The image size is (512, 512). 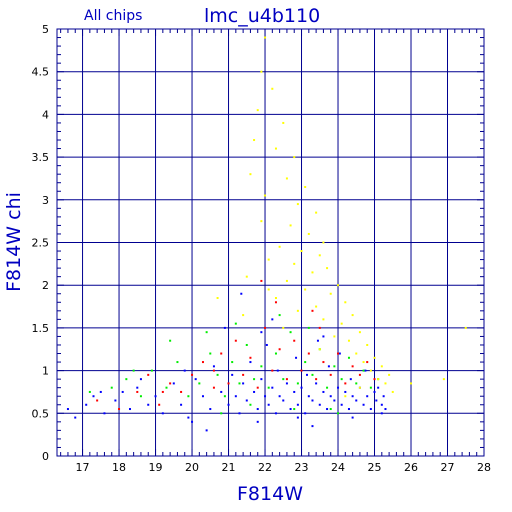 I want to click on x-tick-label: 24, so click(x=338, y=467).